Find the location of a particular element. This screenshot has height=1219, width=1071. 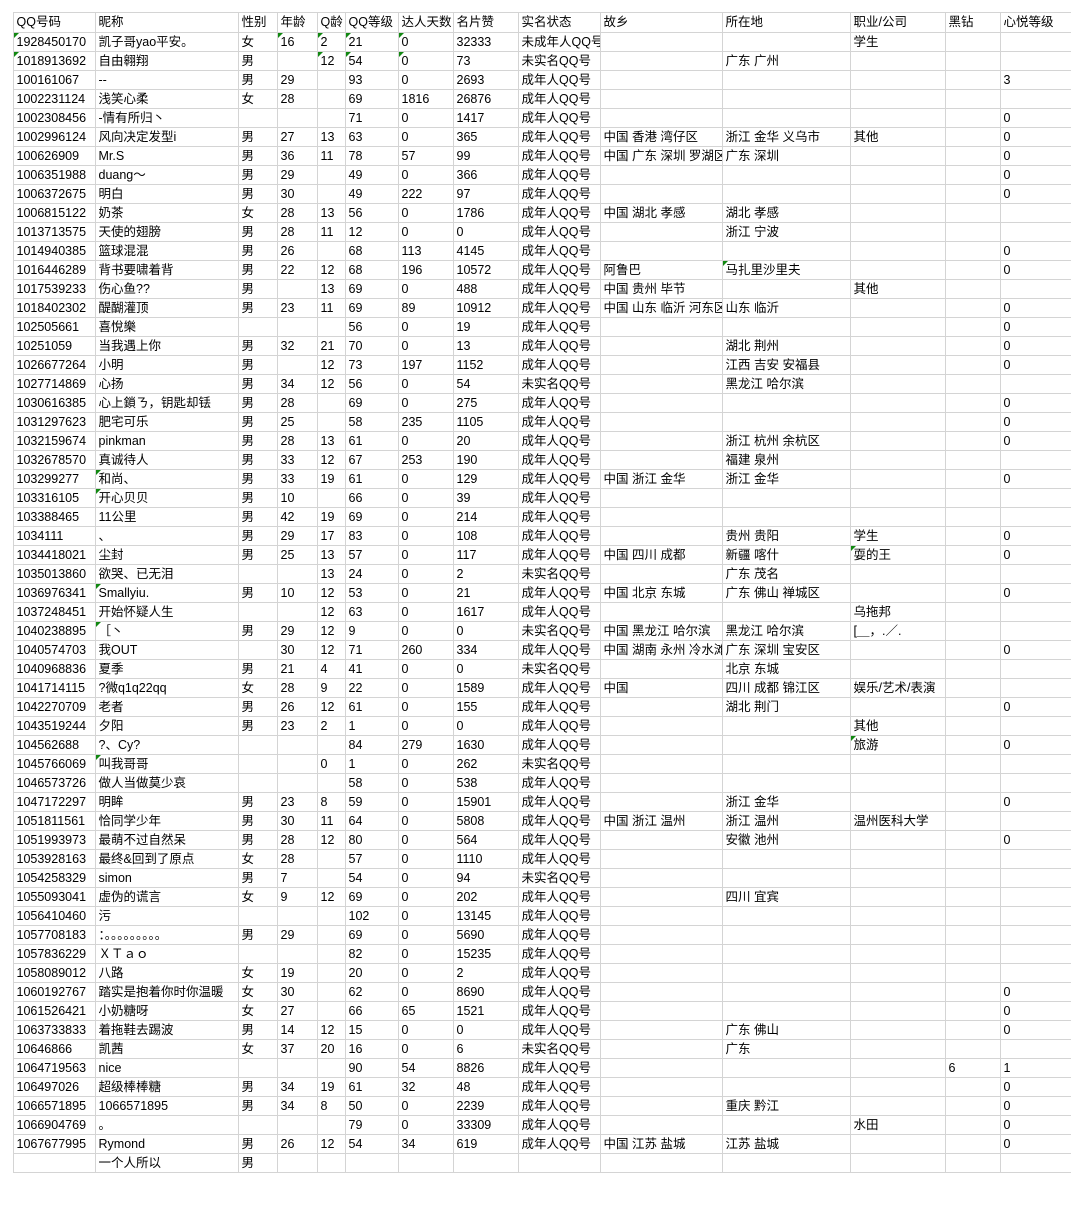

column-header-nick: 昵称 is located at coordinates (166, 22).